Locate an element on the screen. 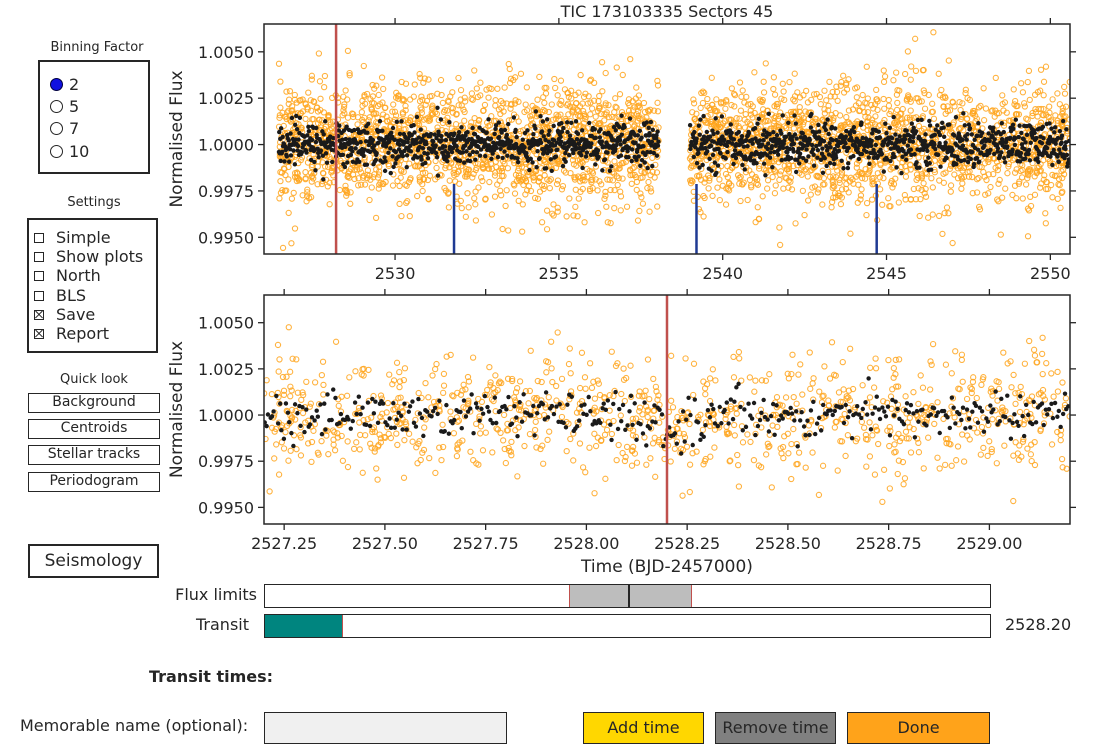  seismology-button: Seismology is located at coordinates (93, 561).